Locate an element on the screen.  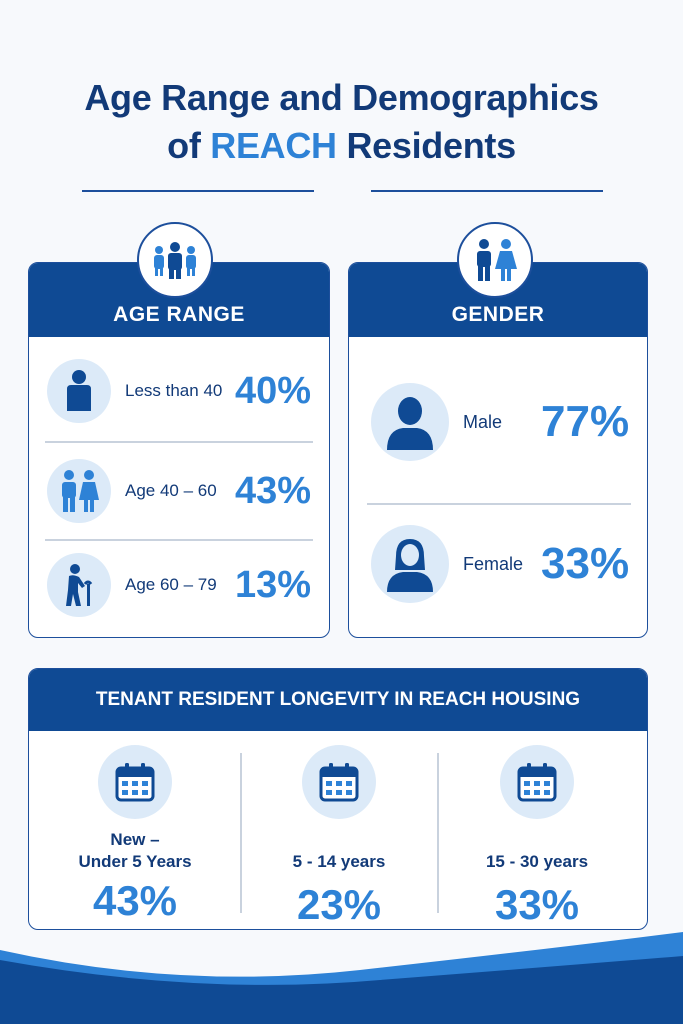
age-row-under-40: Less than 40 40% is located at coordinates (179, 391).